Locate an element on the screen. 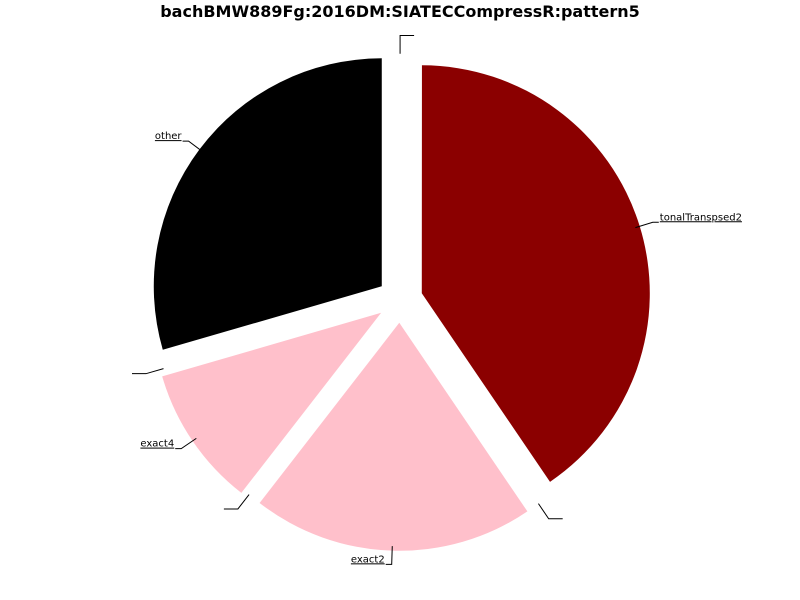  pie-slice-other is located at coordinates (267, 204).